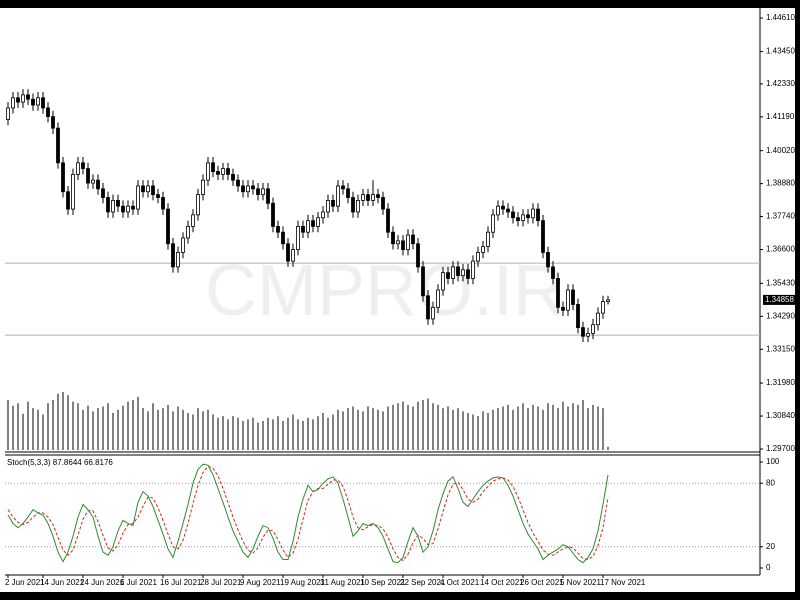  Describe the element at coordinates (580, 582) in the screenshot. I see `x-tick-label: 5 Nov 2021` at that location.